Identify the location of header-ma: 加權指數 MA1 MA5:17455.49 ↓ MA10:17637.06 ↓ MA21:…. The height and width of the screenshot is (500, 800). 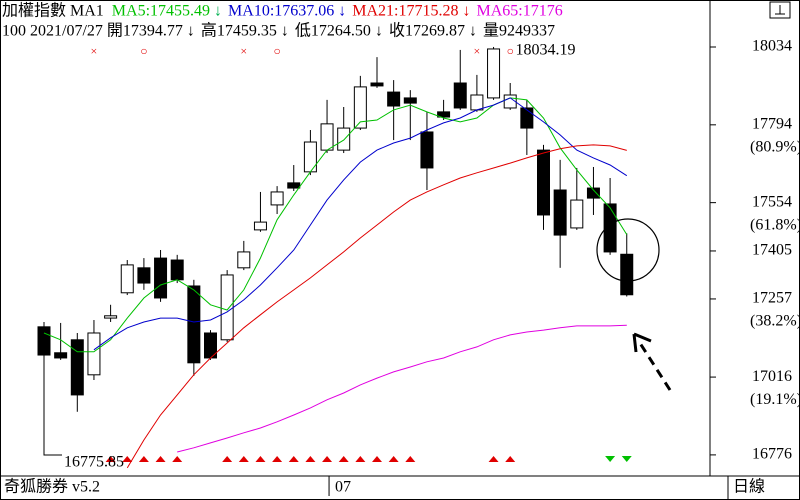
(282, 11).